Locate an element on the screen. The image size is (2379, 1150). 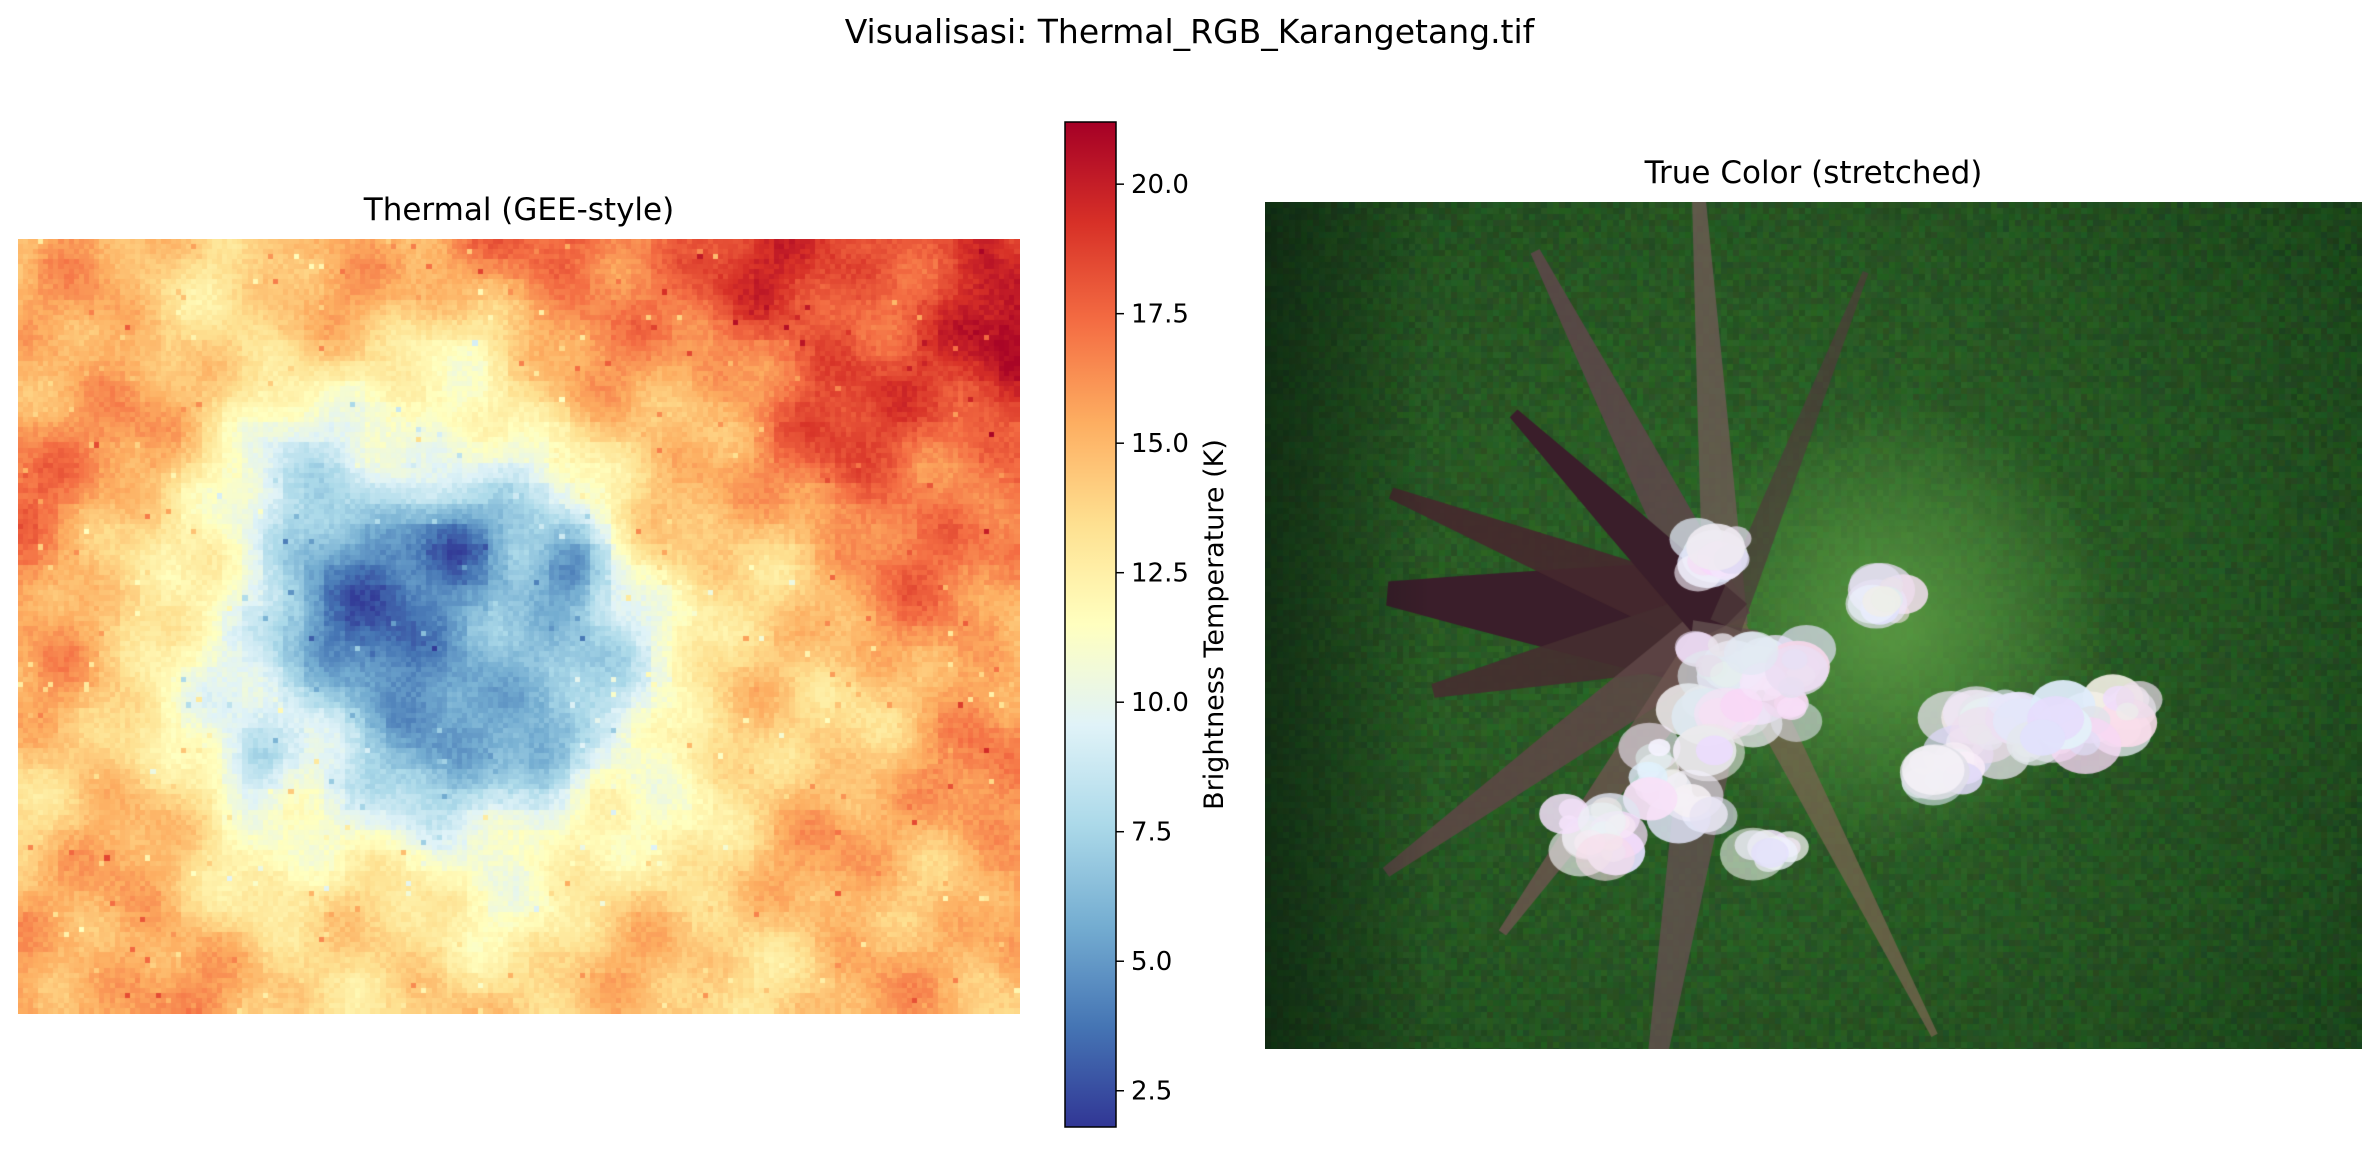
colorbar-tick-label: 12.5 is located at coordinates (1160, 574).